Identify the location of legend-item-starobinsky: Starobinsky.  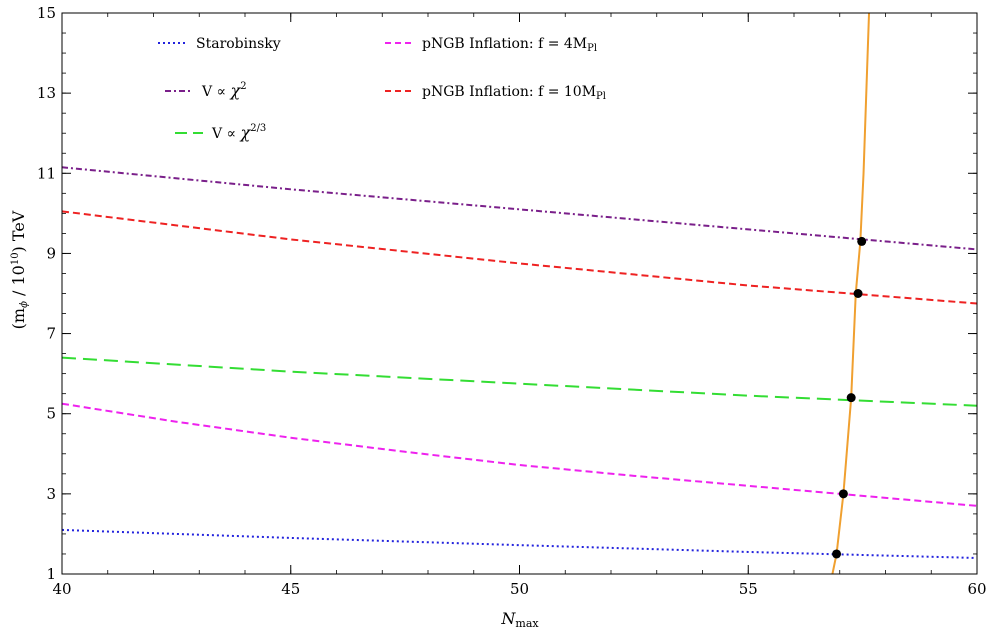
(219, 44).